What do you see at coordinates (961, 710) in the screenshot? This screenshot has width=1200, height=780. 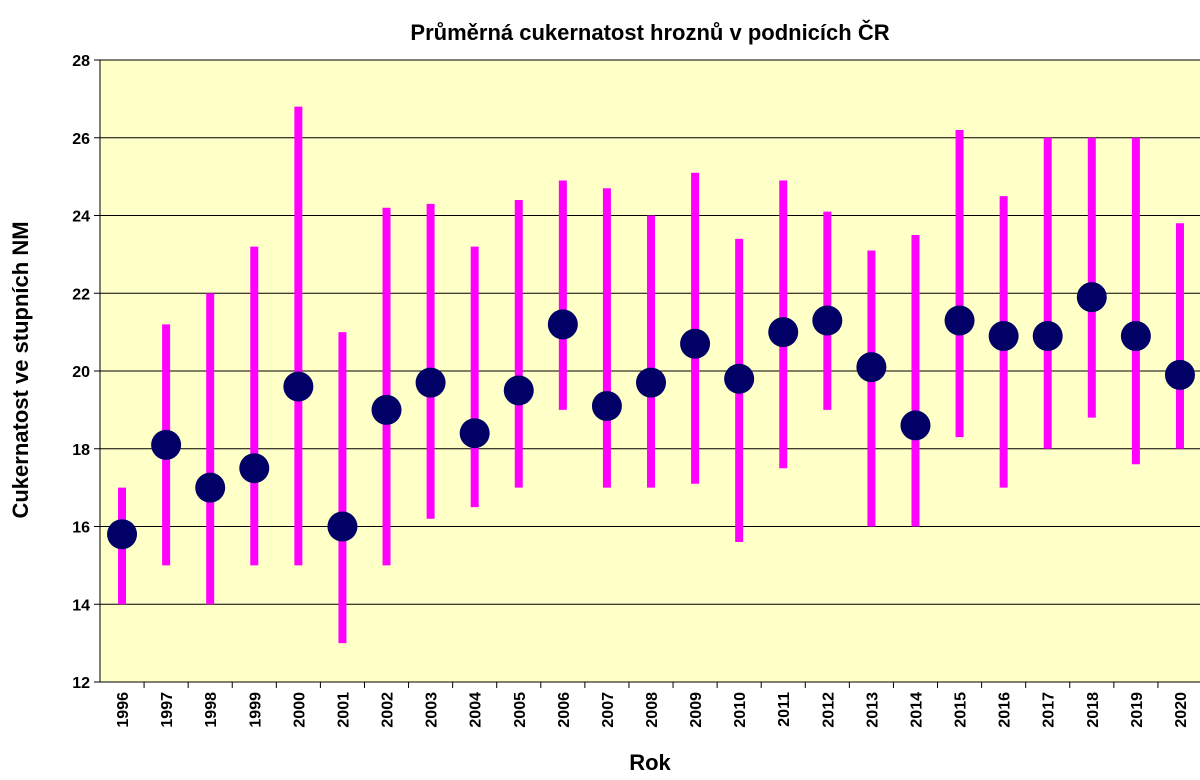 I see `x-tick-label: 2015` at bounding box center [961, 710].